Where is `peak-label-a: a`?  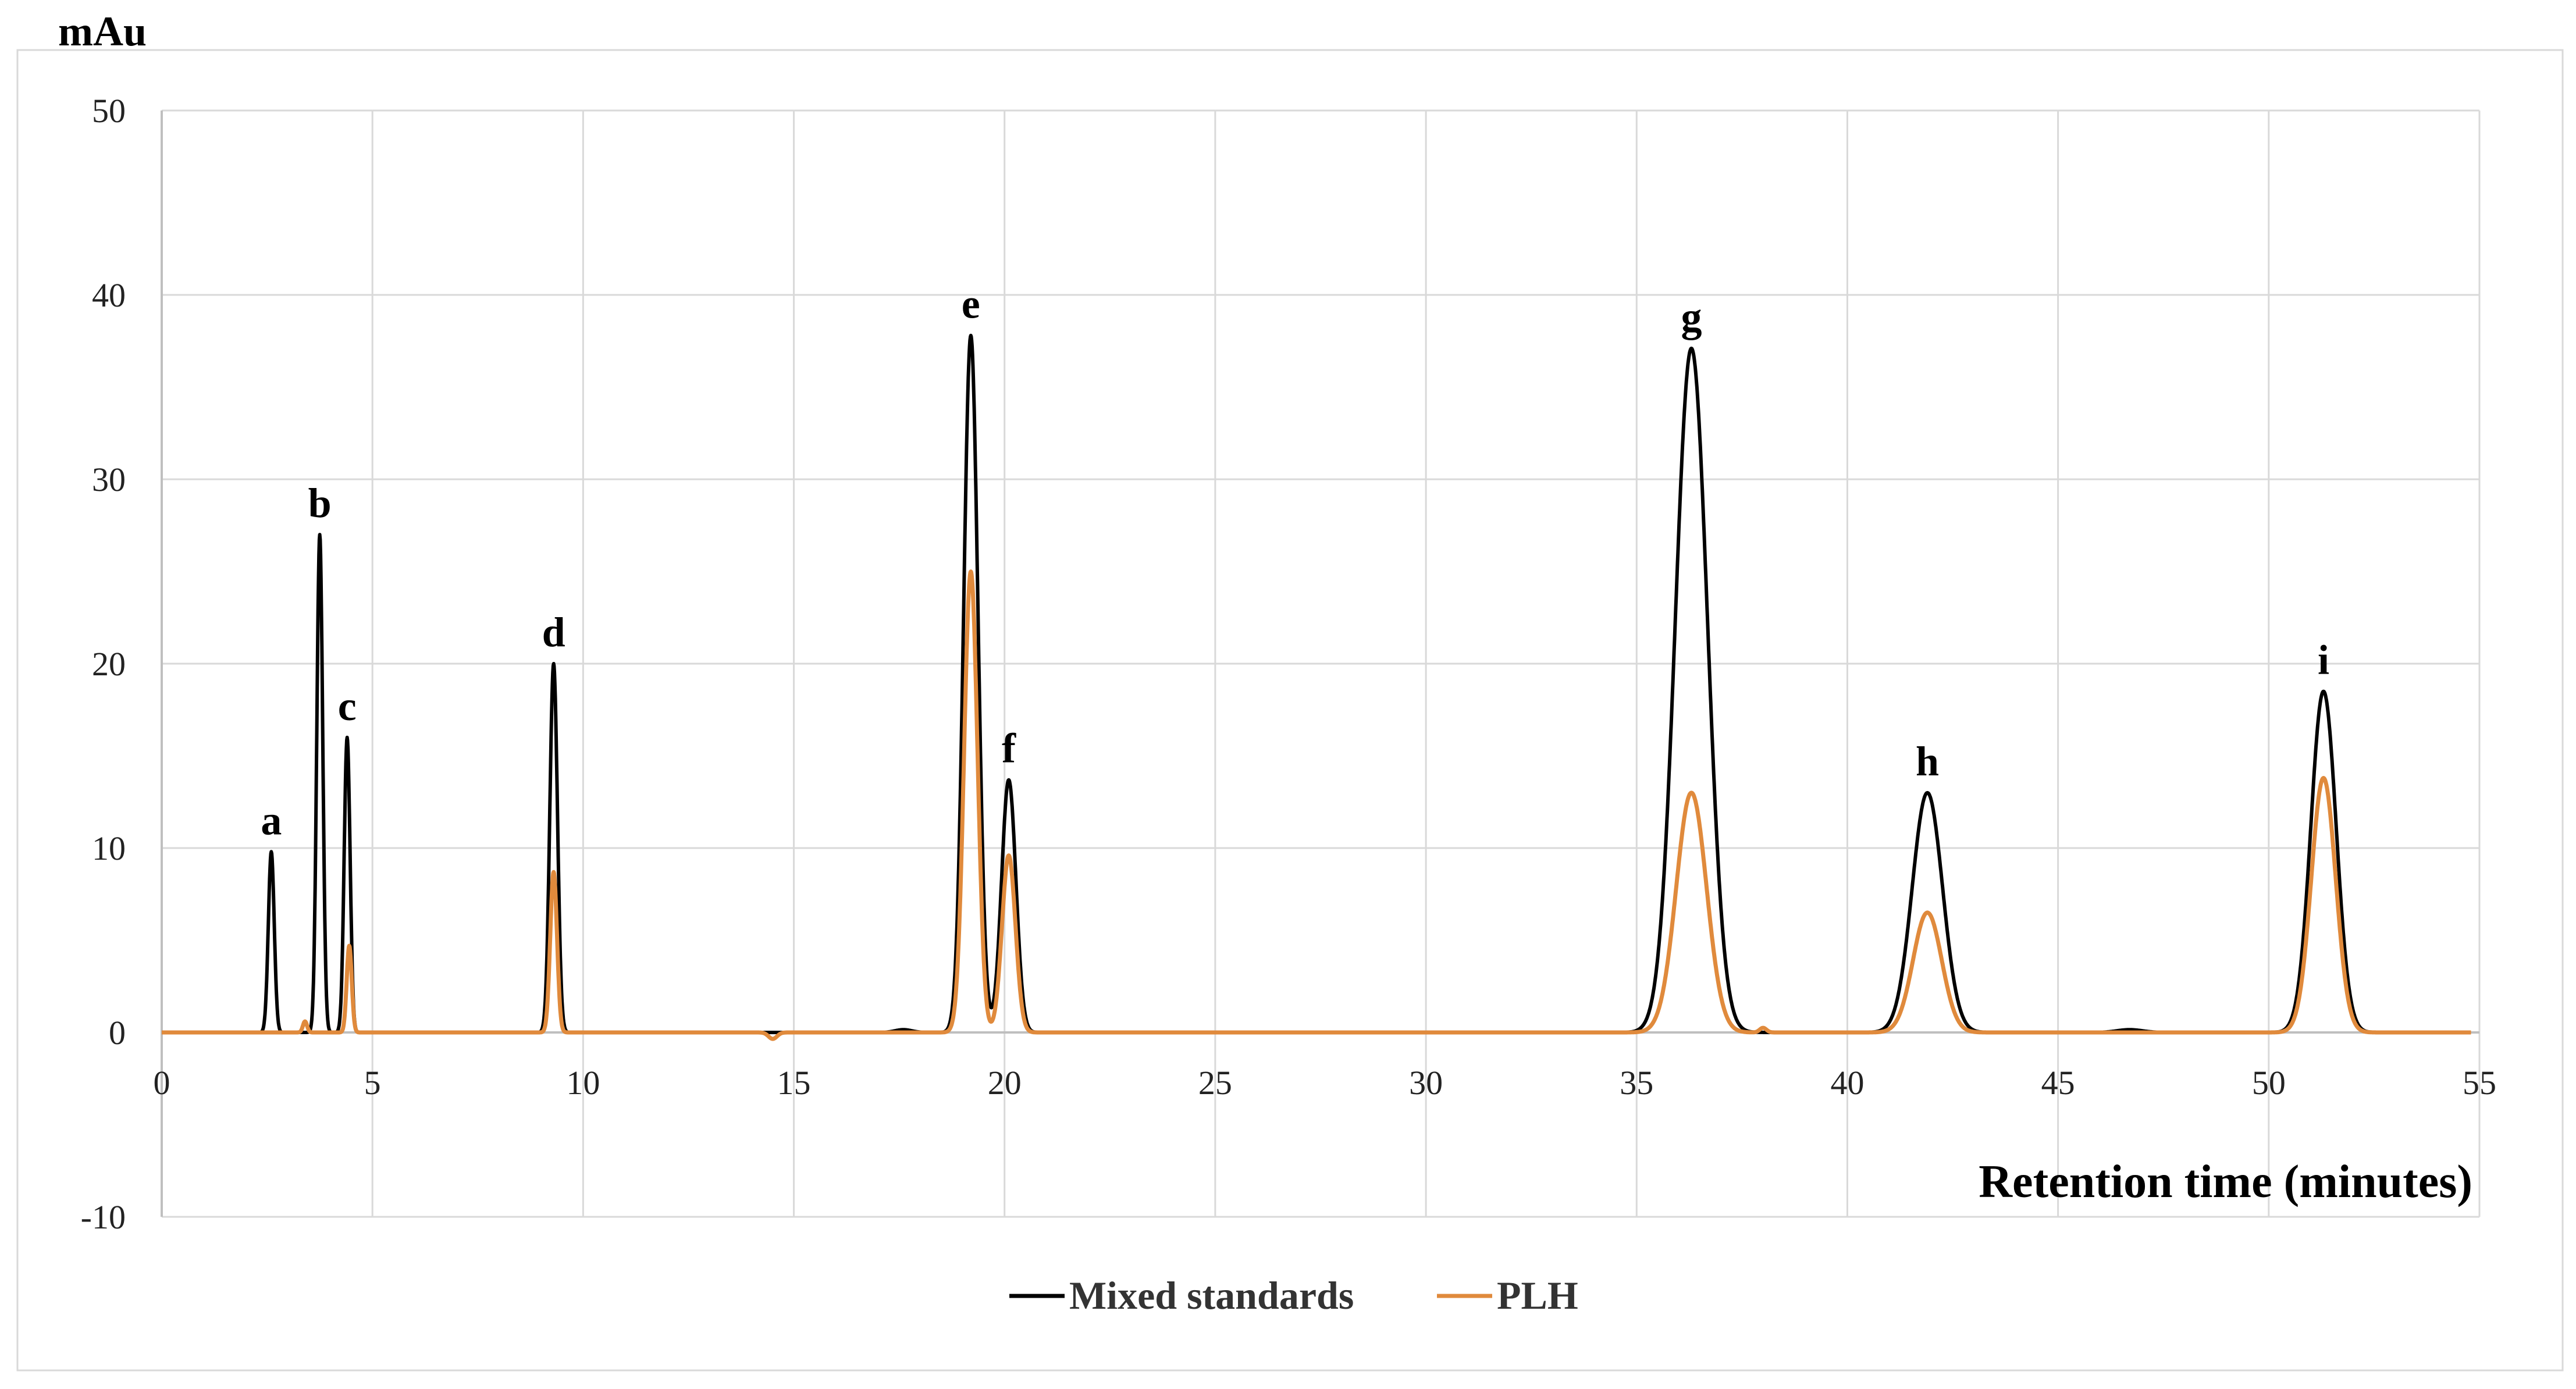
peak-label-a: a is located at coordinates (271, 820).